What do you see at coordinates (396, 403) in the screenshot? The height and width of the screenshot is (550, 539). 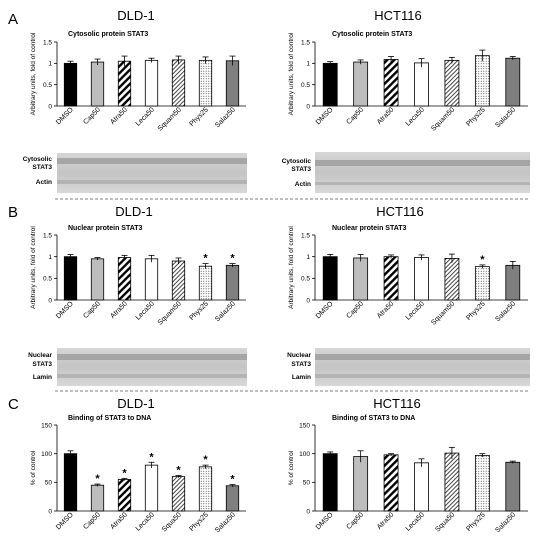 I see `cell-line-title-c-hct116: HCT116` at bounding box center [396, 403].